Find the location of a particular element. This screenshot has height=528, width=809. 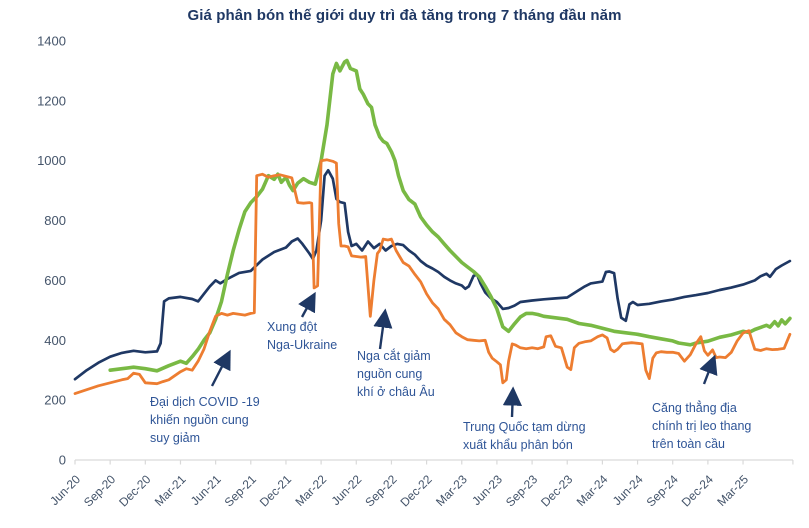

x-axis-tick-label: Mar-22 is located at coordinates (310, 490).